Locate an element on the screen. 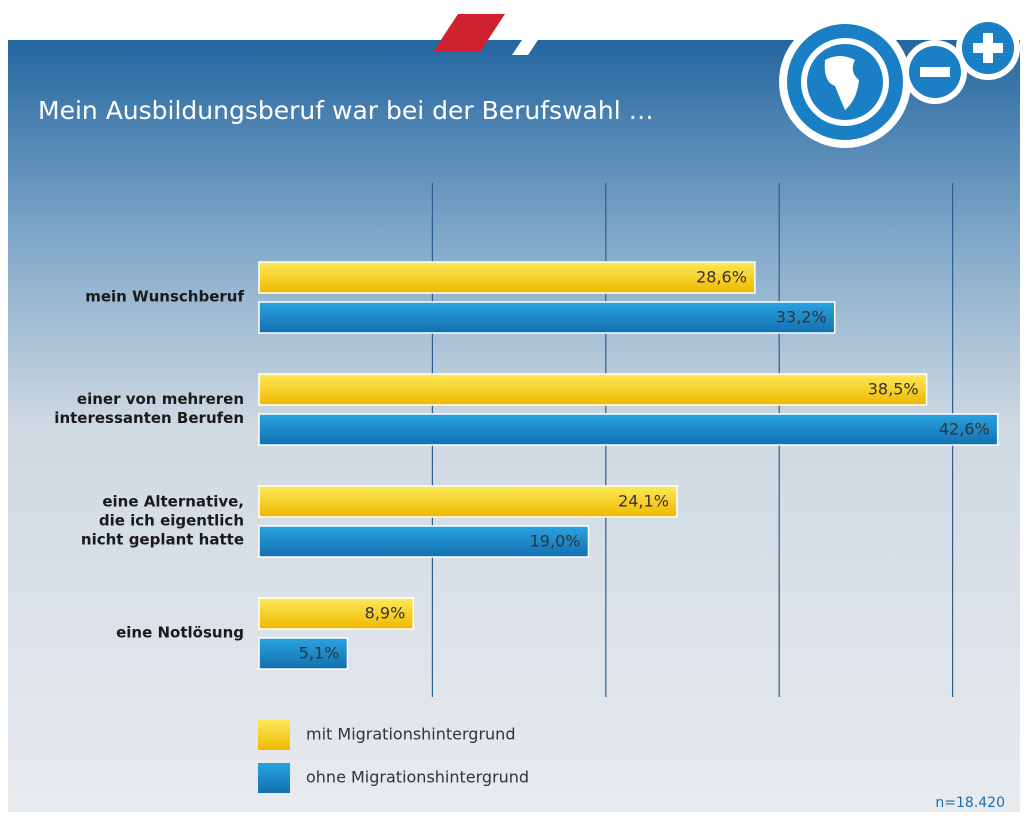 This screenshot has width=1027, height=825. value-label: 8,9% is located at coordinates (385, 613).